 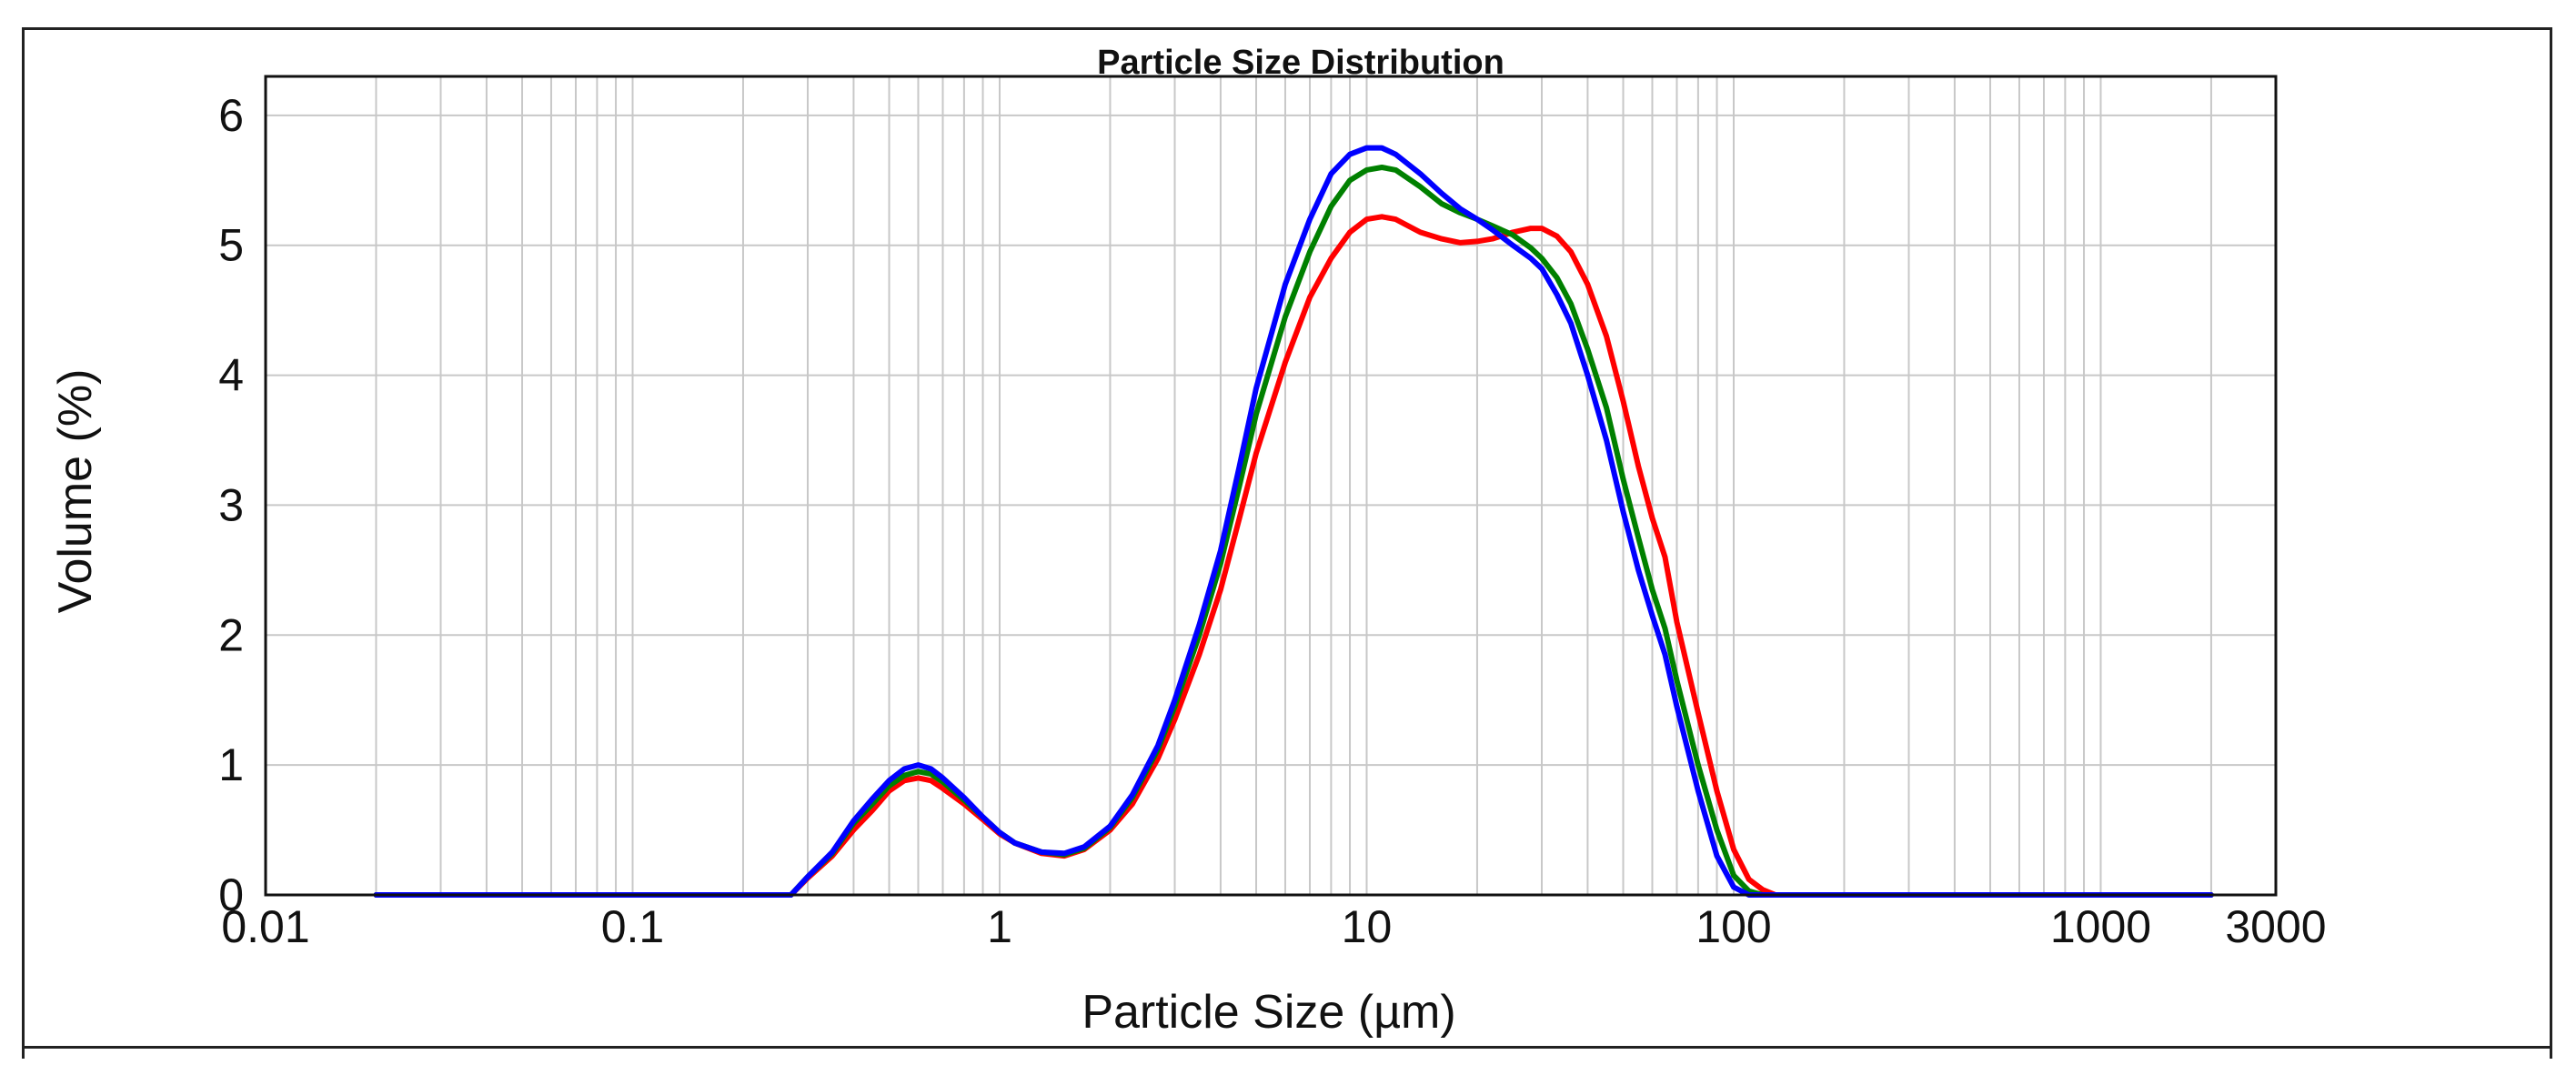 I want to click on x-tick-label: 100, so click(x=1733, y=926).